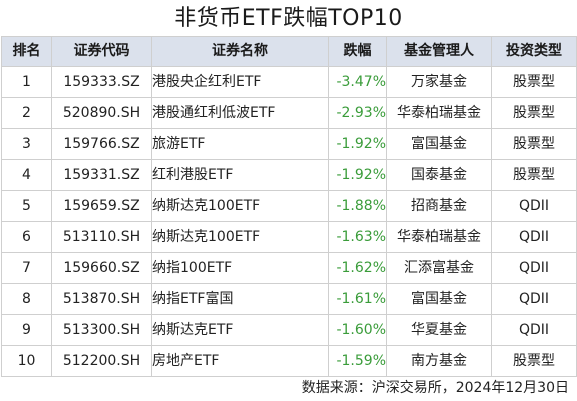 This screenshot has height=401, width=577. I want to click on cell-name: 港股通红利低波ETF, so click(240, 113).